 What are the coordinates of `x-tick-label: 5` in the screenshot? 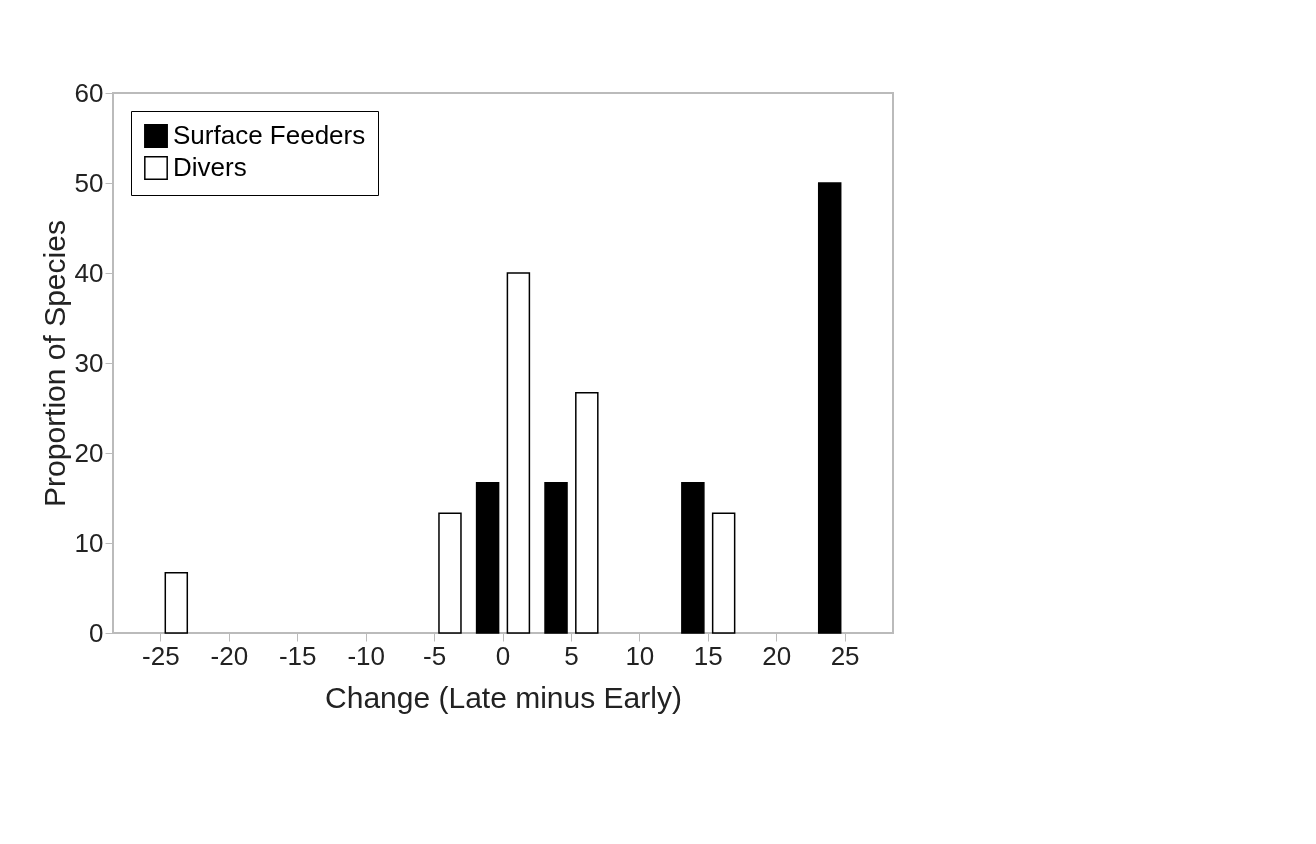 It's located at (571, 655).